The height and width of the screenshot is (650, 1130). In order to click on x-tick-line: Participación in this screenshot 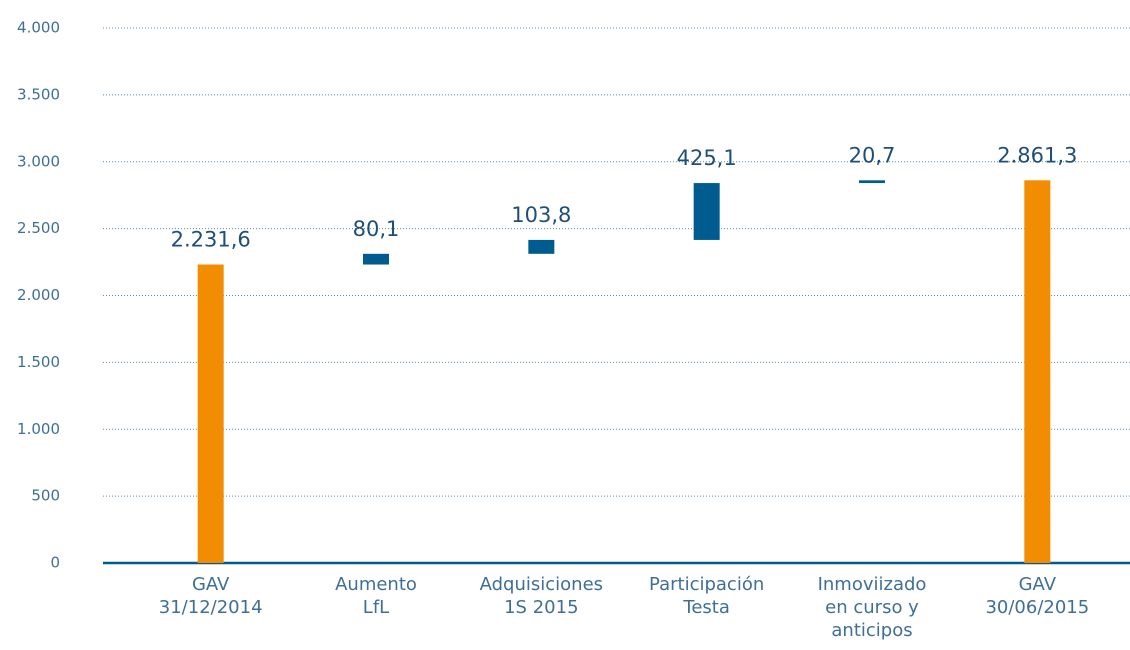, I will do `click(706, 584)`.